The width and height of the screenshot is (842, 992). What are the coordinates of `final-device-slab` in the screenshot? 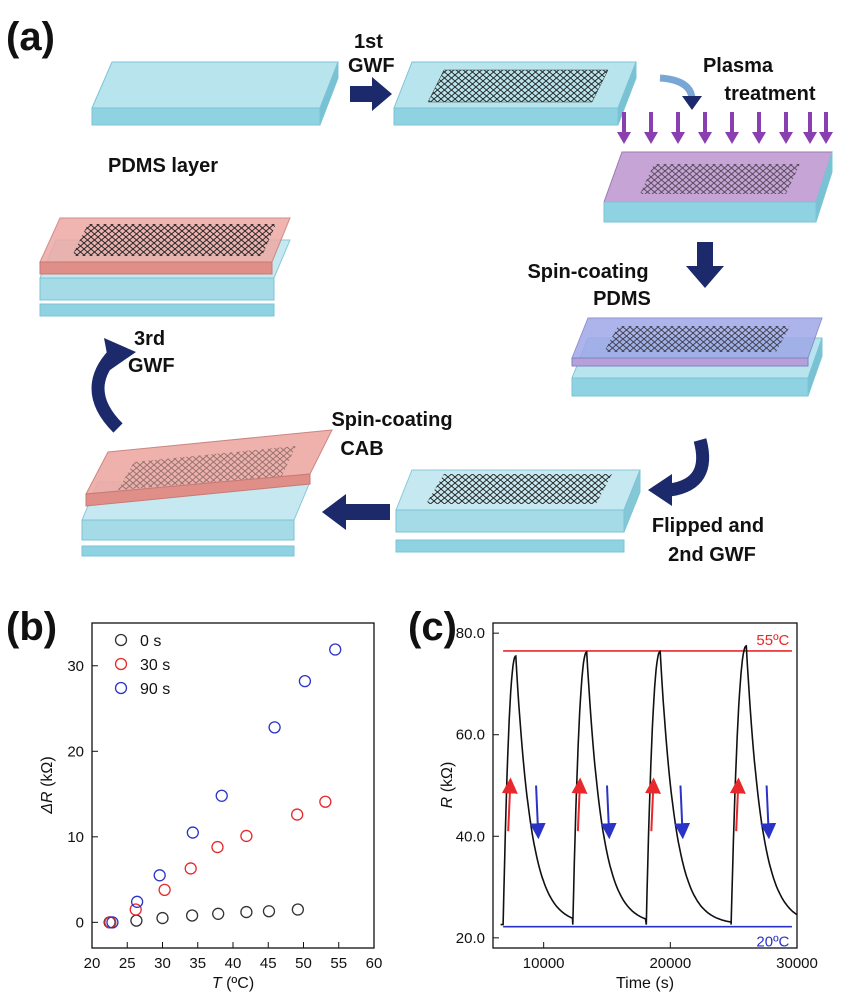 It's located at (165, 267).